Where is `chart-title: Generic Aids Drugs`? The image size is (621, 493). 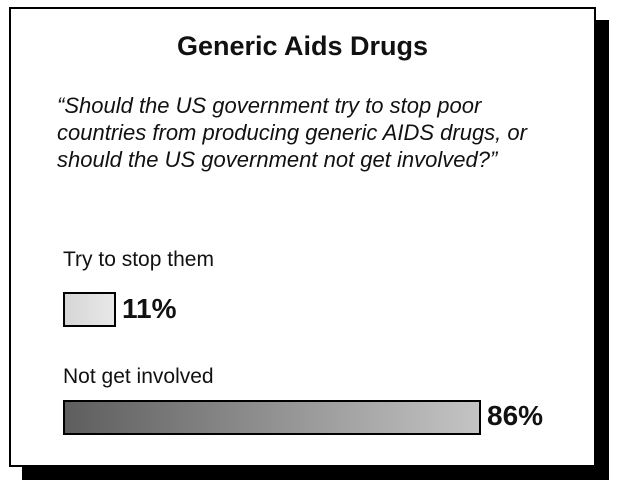 chart-title: Generic Aids Drugs is located at coordinates (302, 46).